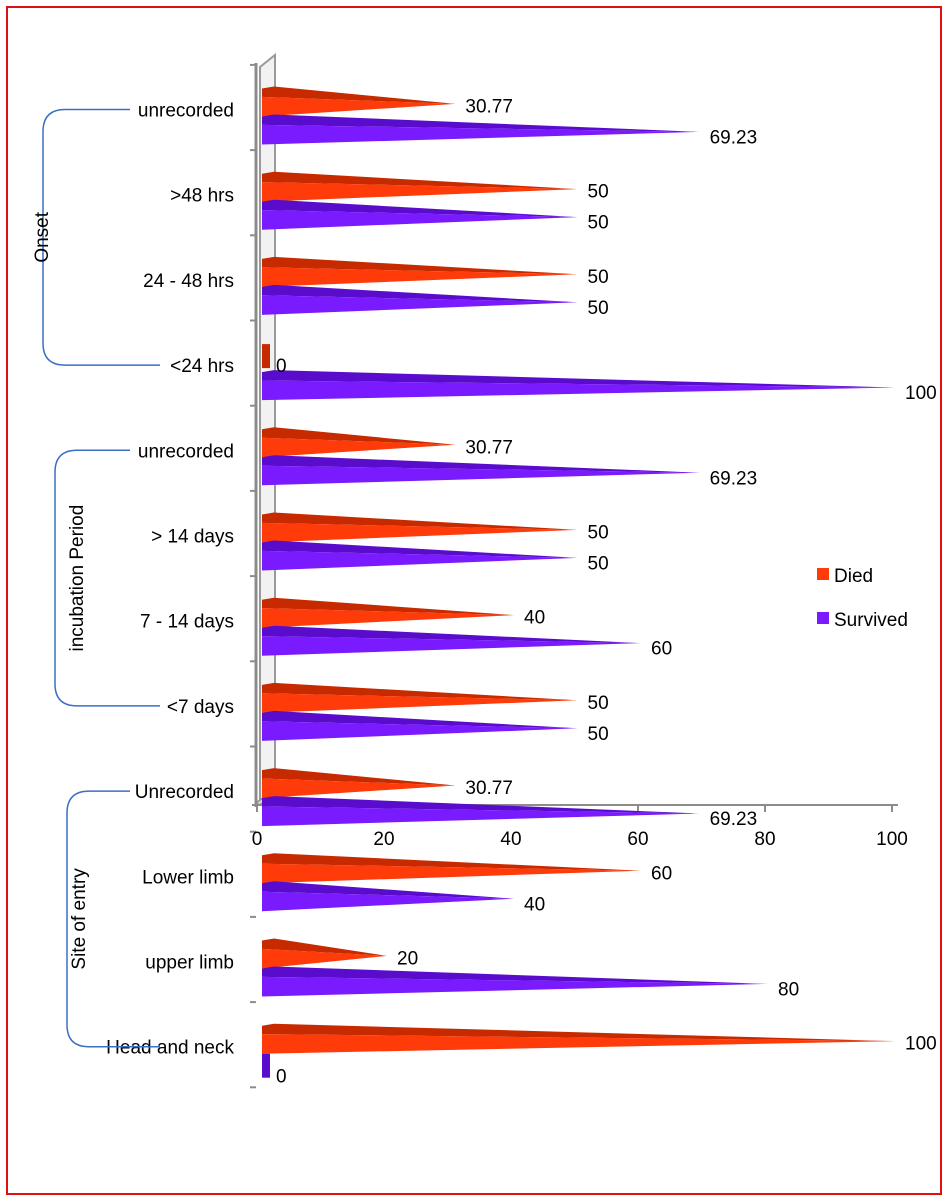  What do you see at coordinates (892, 839) in the screenshot?
I see `x-tick-label: 100` at bounding box center [892, 839].